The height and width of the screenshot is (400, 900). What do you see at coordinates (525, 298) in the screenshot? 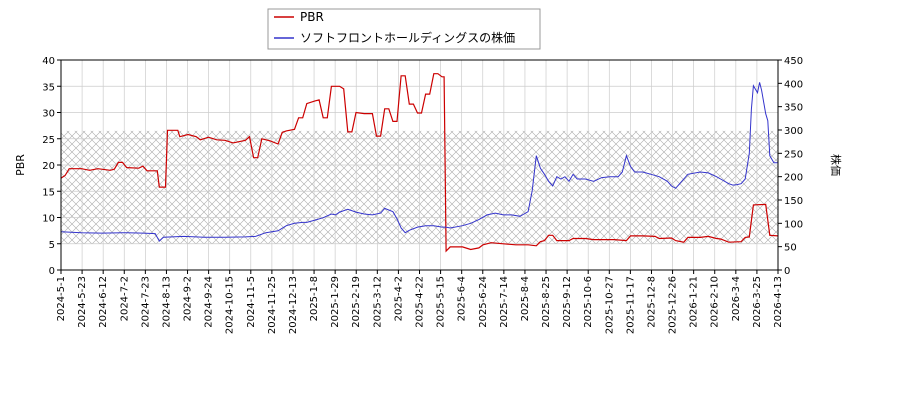
I see `x-tick-label: 2025-8-4` at bounding box center [525, 298].